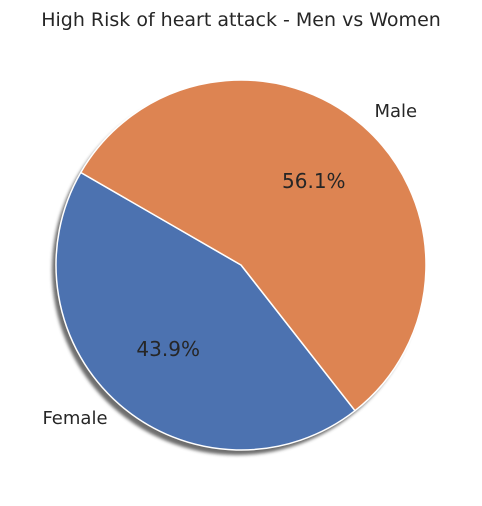 The image size is (482, 506). Describe the element at coordinates (168, 349) in the screenshot. I see `pie-percent-label-female: 43.9%` at that location.